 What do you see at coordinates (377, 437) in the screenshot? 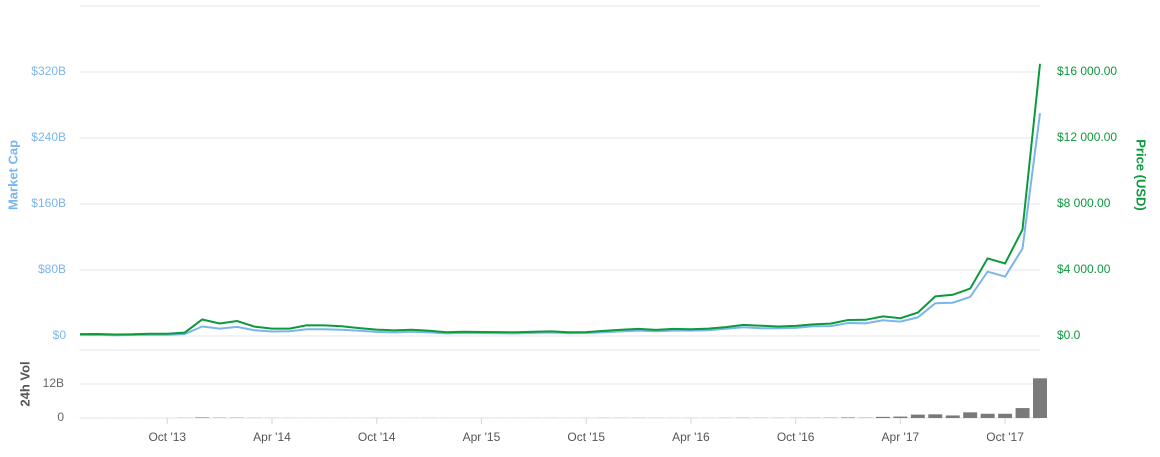
I see `x-tick-label: Oct '14` at bounding box center [377, 437].